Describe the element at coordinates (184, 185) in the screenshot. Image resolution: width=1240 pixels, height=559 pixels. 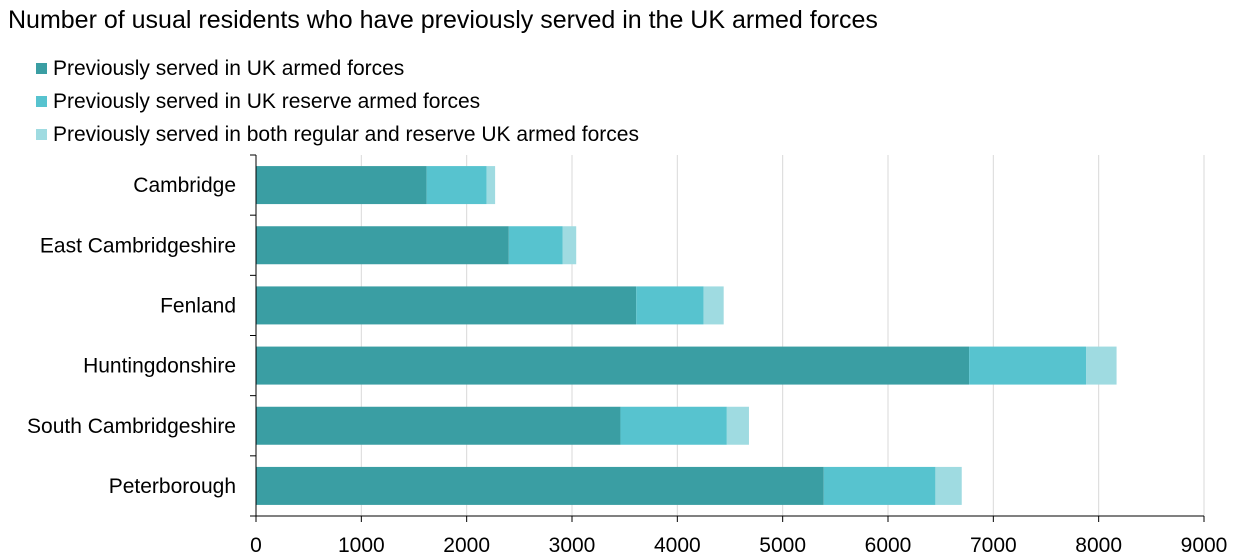
I see `category-label: Cambridge` at that location.